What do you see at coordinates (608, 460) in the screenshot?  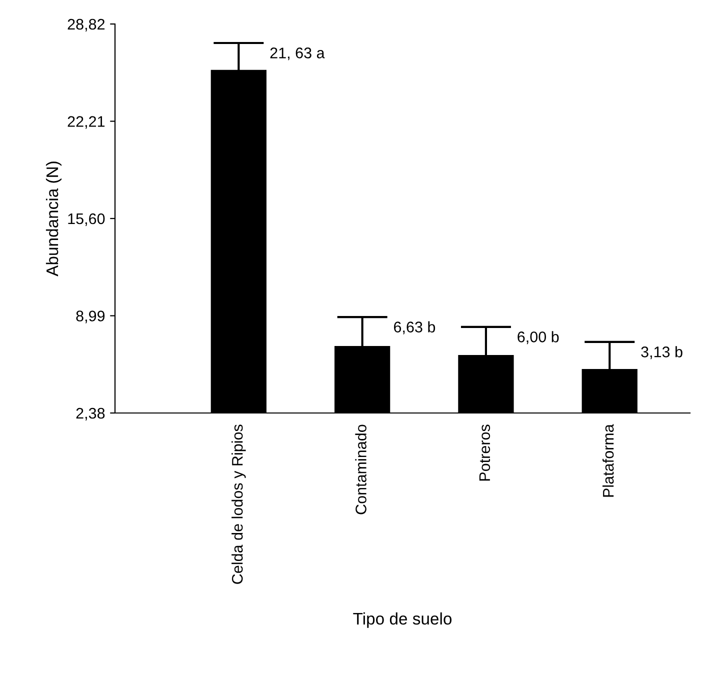 I see `x-tick-label: Plataforma` at bounding box center [608, 460].